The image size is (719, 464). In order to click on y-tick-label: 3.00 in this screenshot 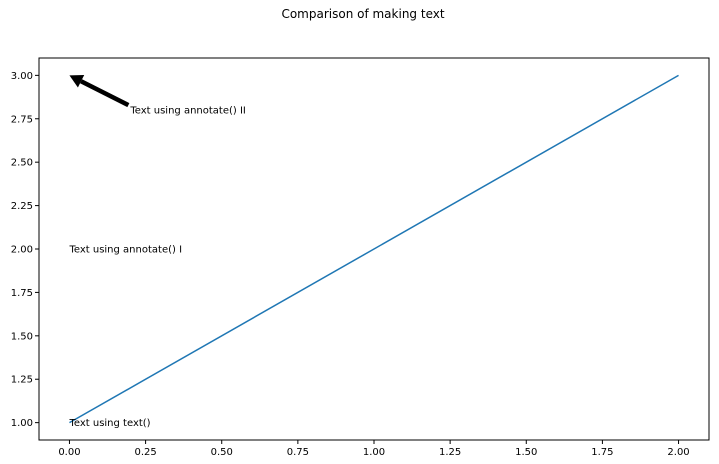, I will do `click(22, 76)`.